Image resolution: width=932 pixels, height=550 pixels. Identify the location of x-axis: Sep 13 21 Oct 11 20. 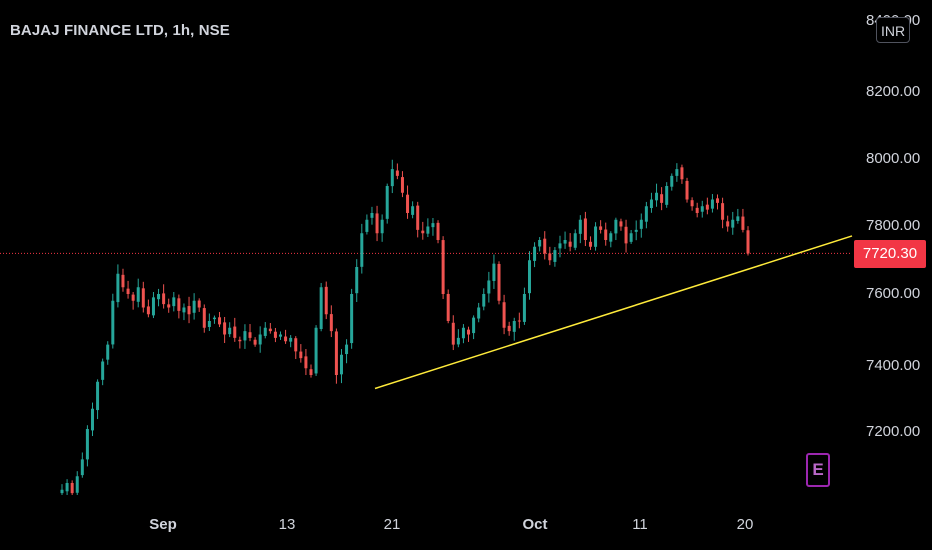
(451, 524).